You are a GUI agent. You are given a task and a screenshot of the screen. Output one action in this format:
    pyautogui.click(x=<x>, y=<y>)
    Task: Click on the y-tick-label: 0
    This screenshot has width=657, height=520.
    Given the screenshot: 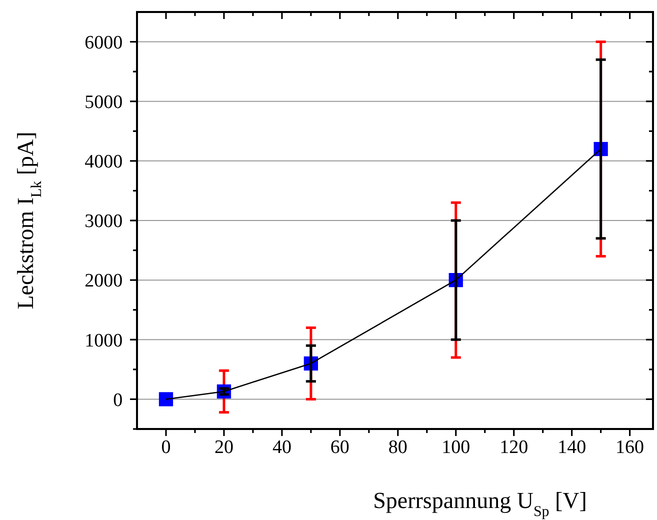 What is the action you would take?
    pyautogui.click(x=118, y=400)
    